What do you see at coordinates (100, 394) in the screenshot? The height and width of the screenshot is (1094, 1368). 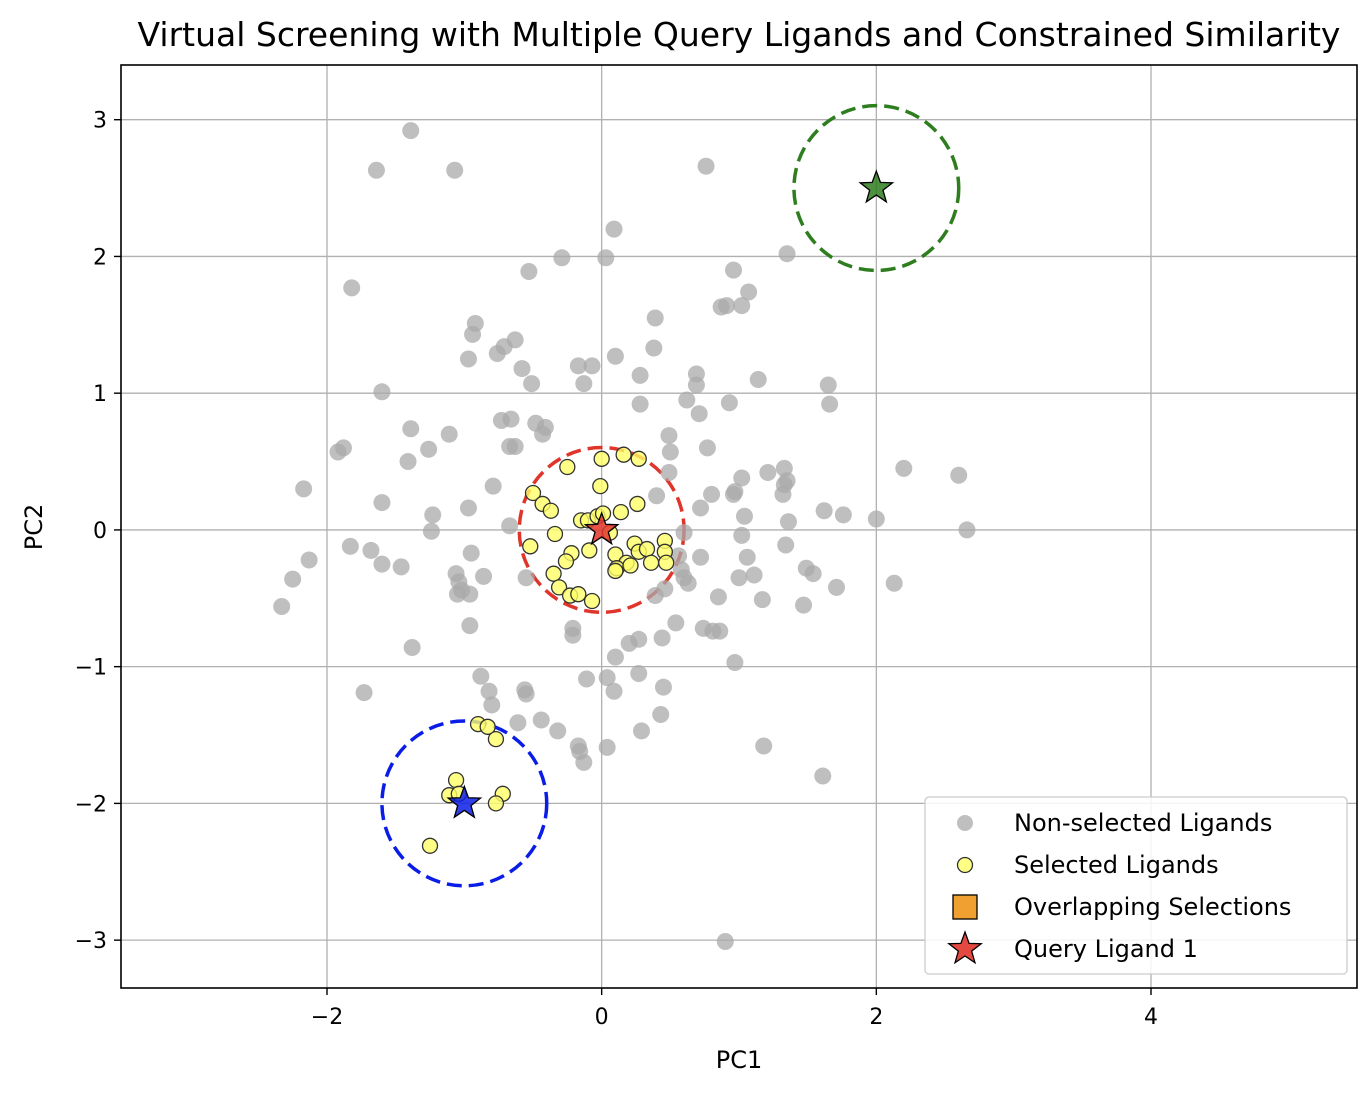 I see `y-tick-label: 1` at bounding box center [100, 394].